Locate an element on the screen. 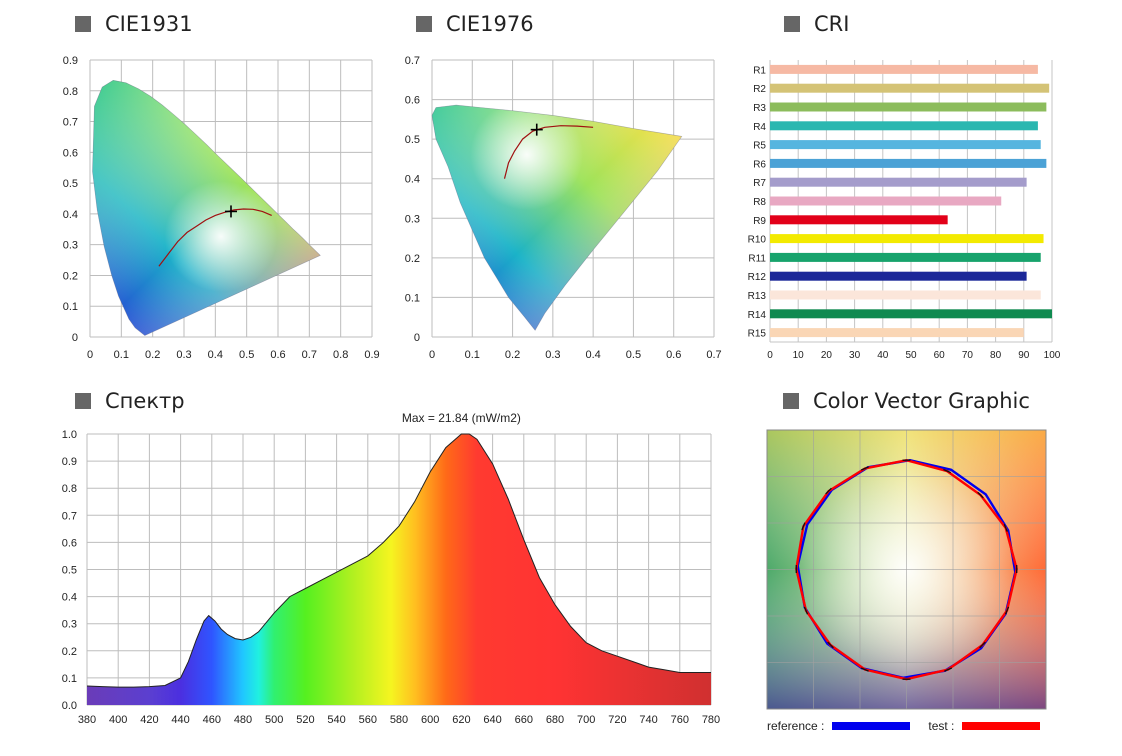 Image resolution: width=1122 pixels, height=756 pixels. cri-title: CRI is located at coordinates (816, 24).